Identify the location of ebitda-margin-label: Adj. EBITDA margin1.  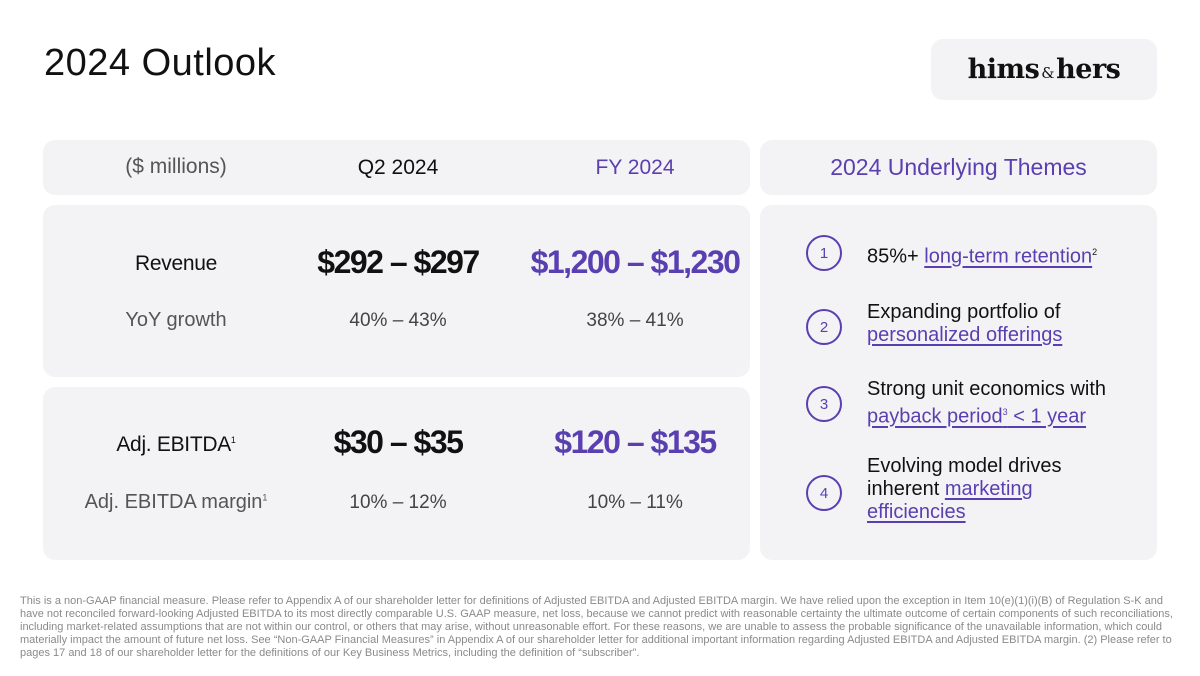
(176, 502).